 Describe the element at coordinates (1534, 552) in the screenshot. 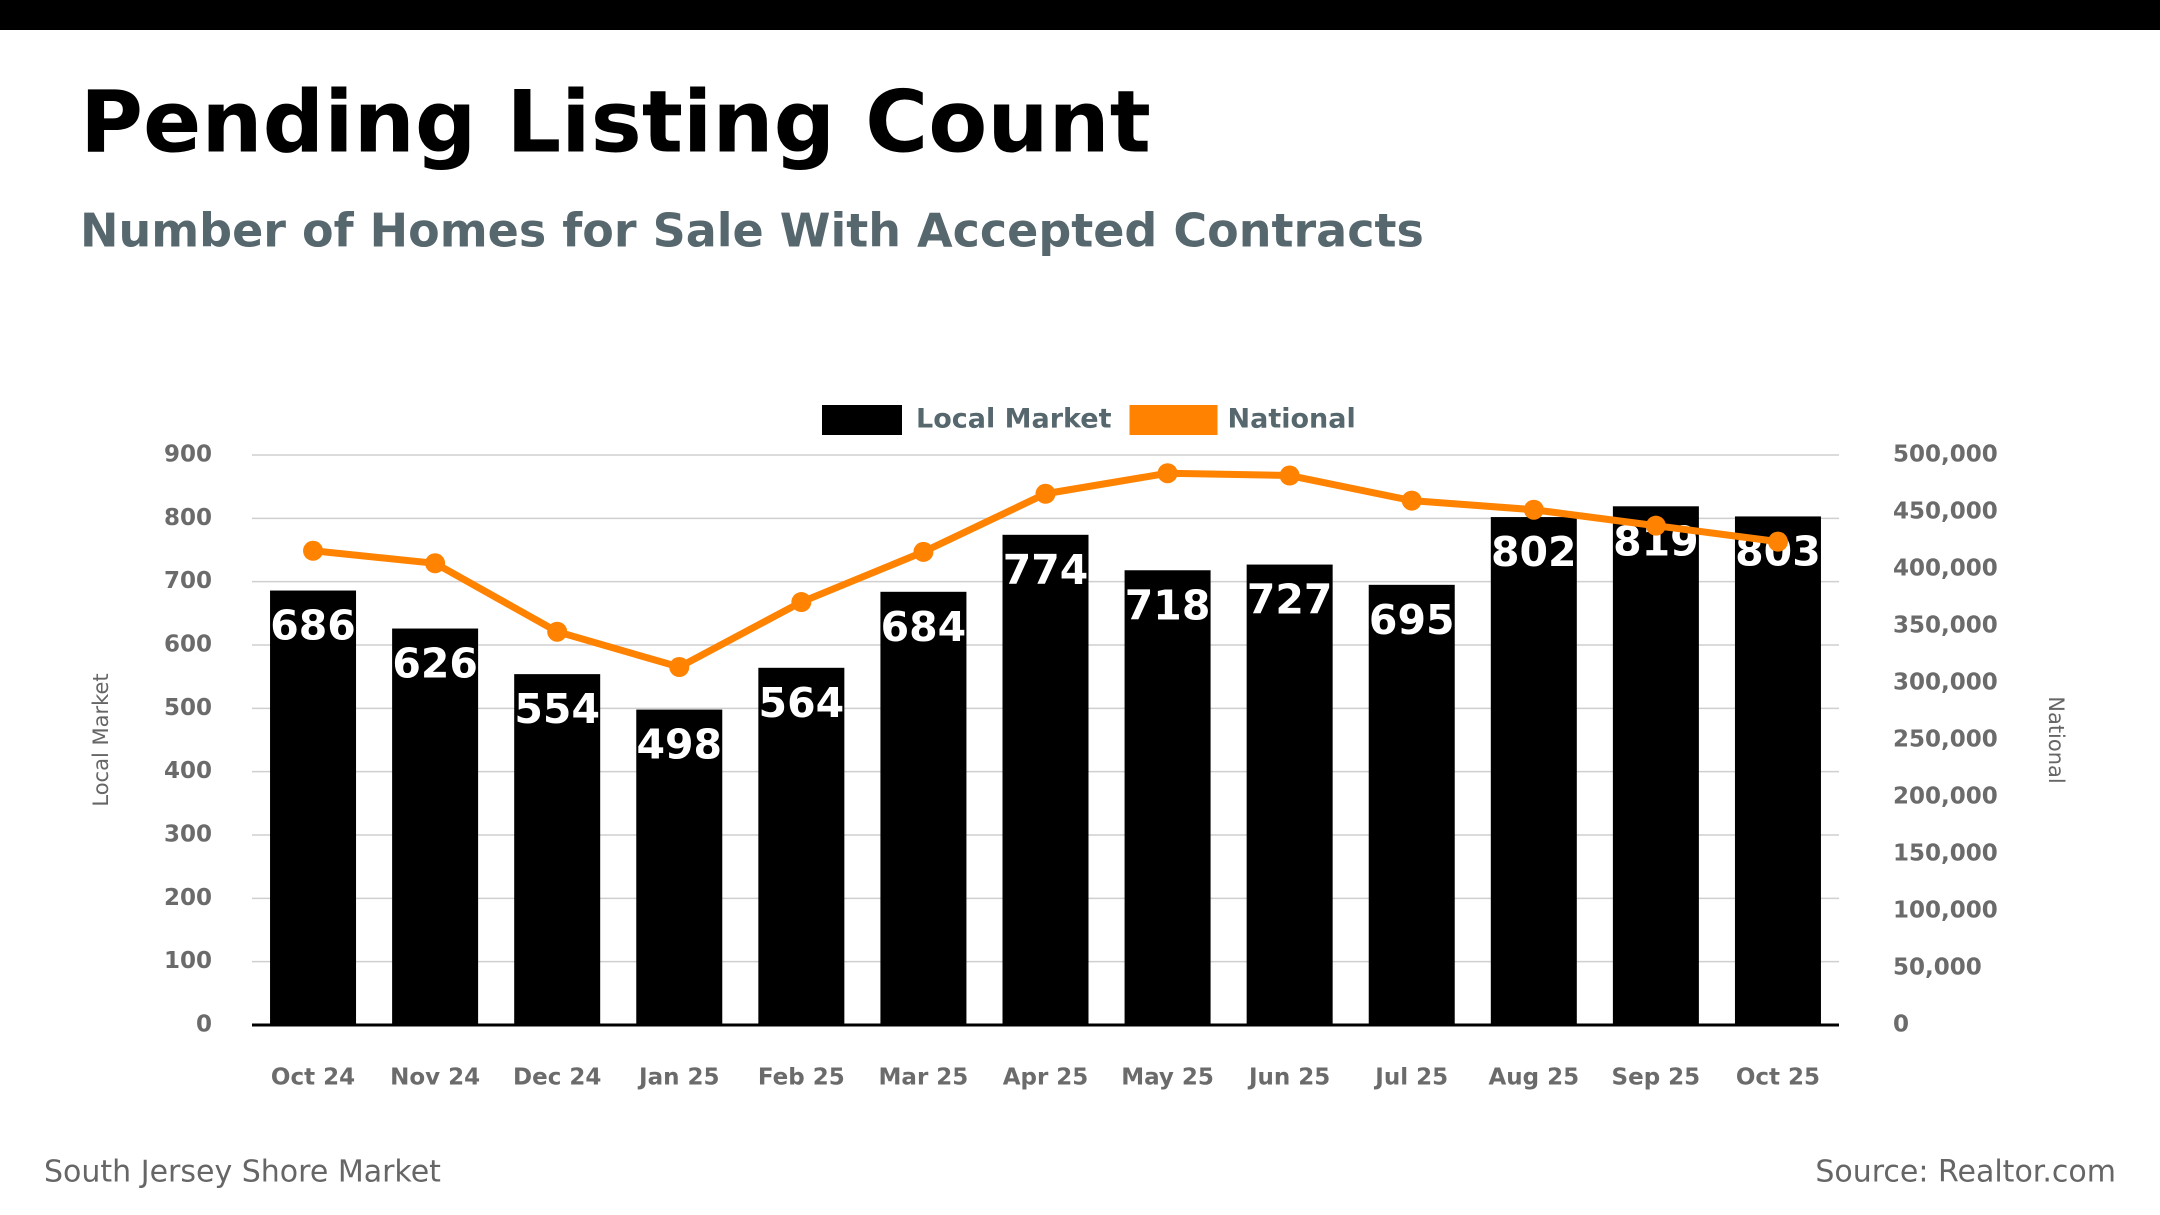

I see `data-label: 802` at that location.